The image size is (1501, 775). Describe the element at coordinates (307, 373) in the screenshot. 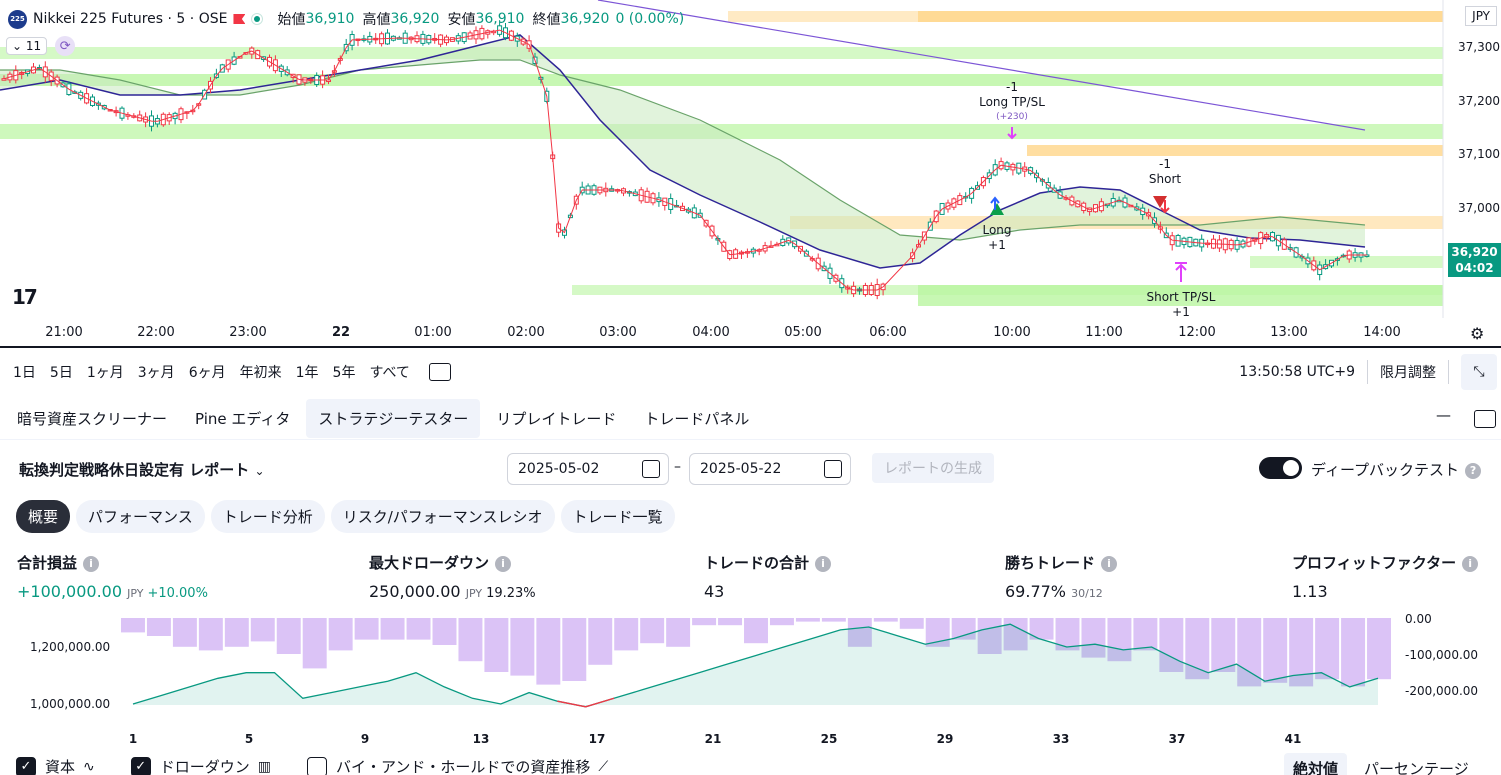

I see `range-1y: 1年` at that location.